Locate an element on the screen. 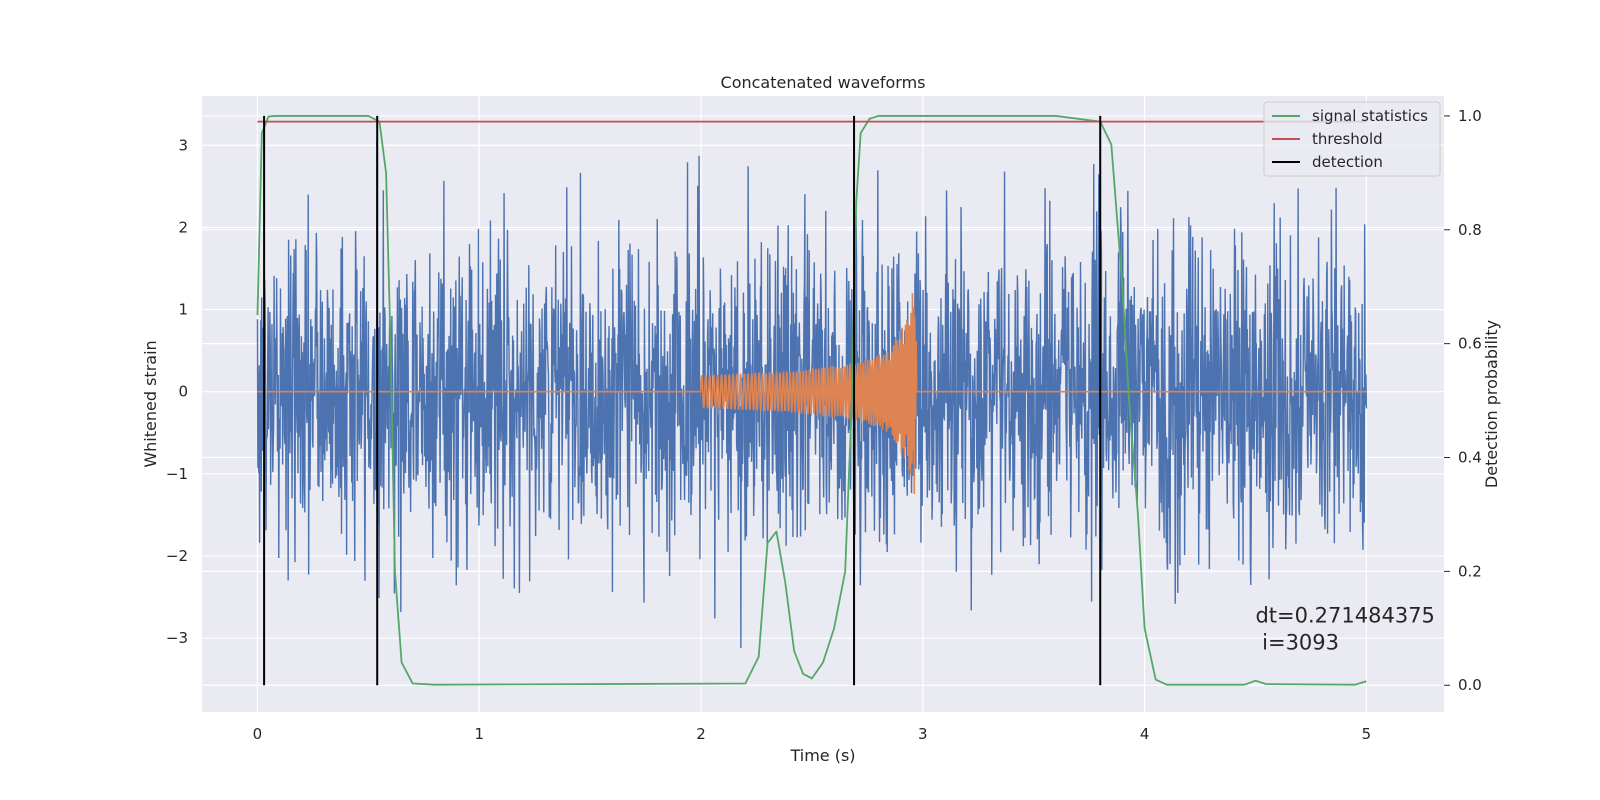  x-tick-label: 2 is located at coordinates (701, 734).